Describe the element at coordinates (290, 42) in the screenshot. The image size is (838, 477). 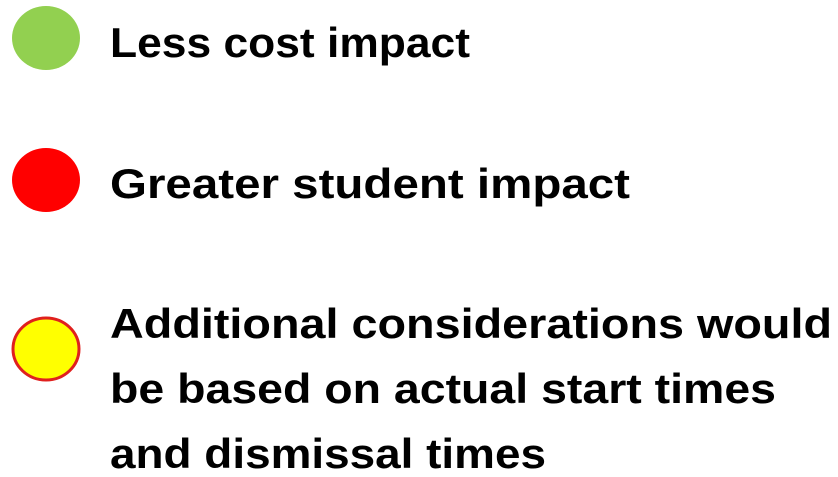
I see `legend-text: Less cost impact` at that location.